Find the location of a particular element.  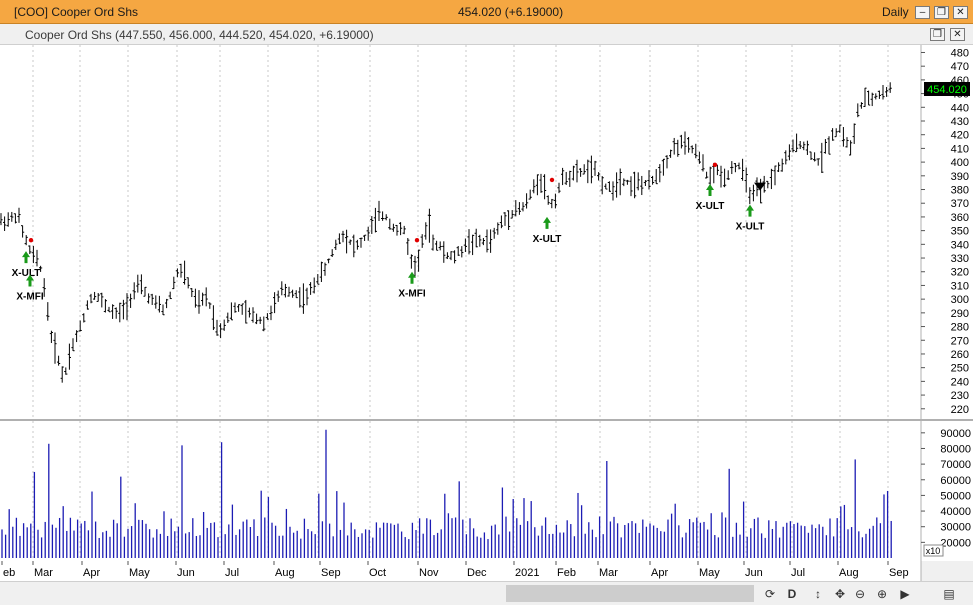

zoom-out-icon: ⊖ is located at coordinates (860, 594).